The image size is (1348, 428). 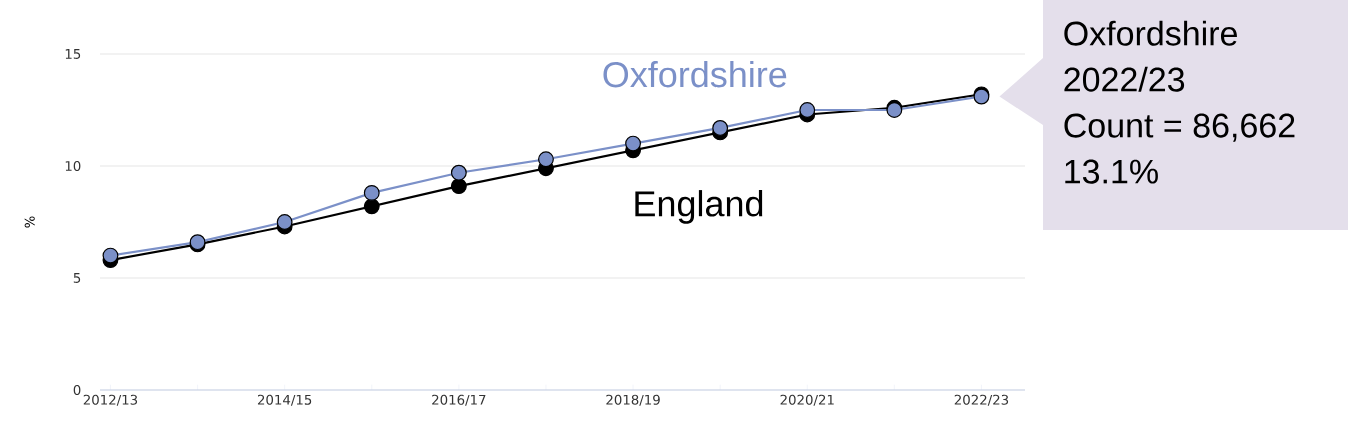 What do you see at coordinates (699, 207) in the screenshot?
I see `series-label: England` at bounding box center [699, 207].